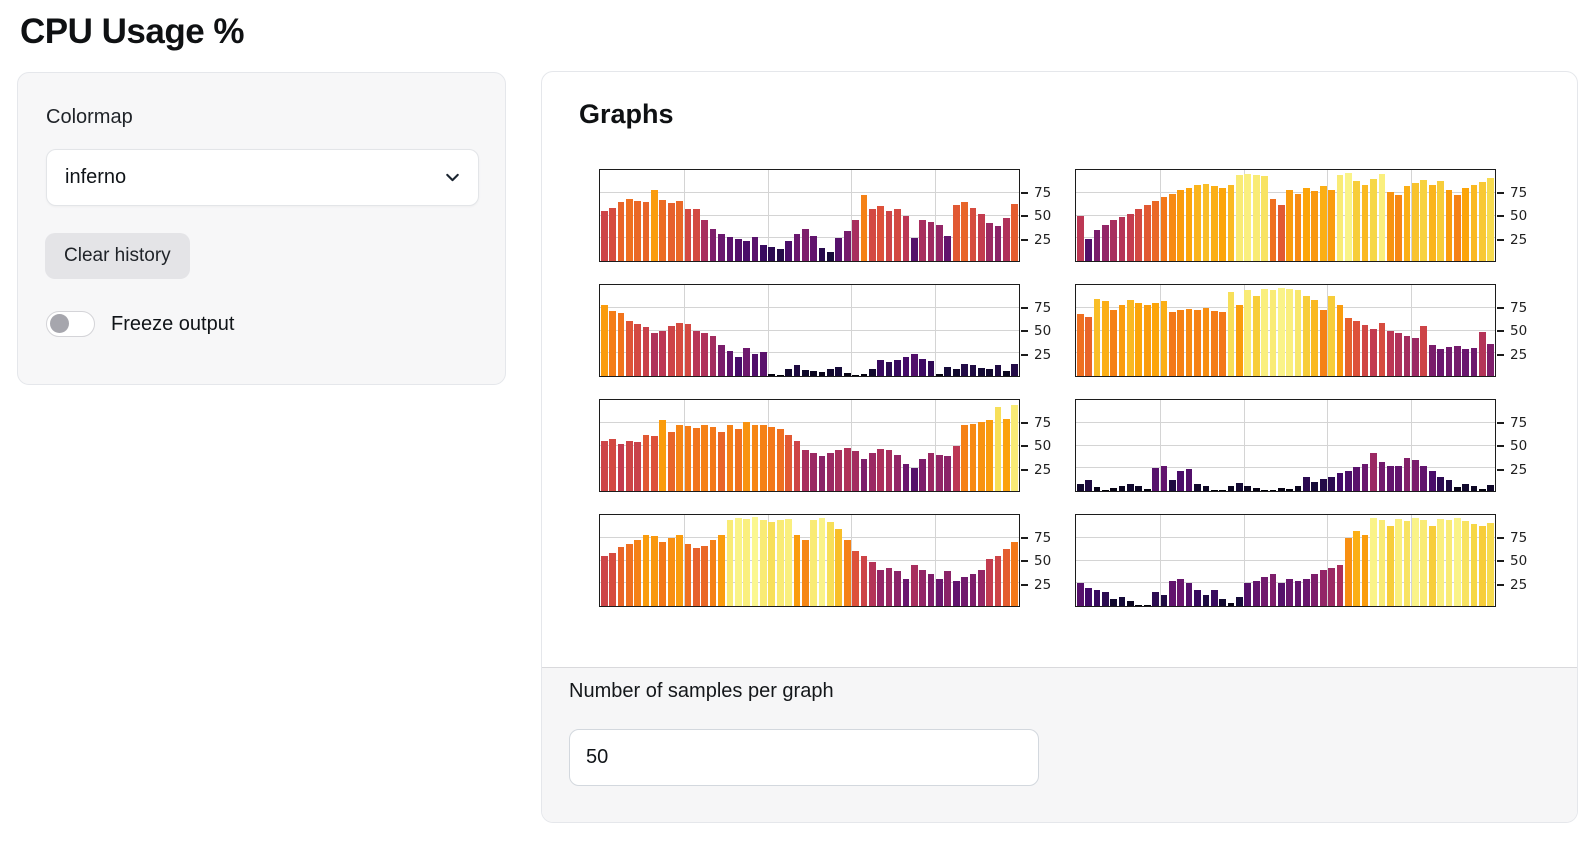 This screenshot has height=847, width=1596. Describe the element at coordinates (117, 256) in the screenshot. I see `clear-history-button: Clear history` at that location.